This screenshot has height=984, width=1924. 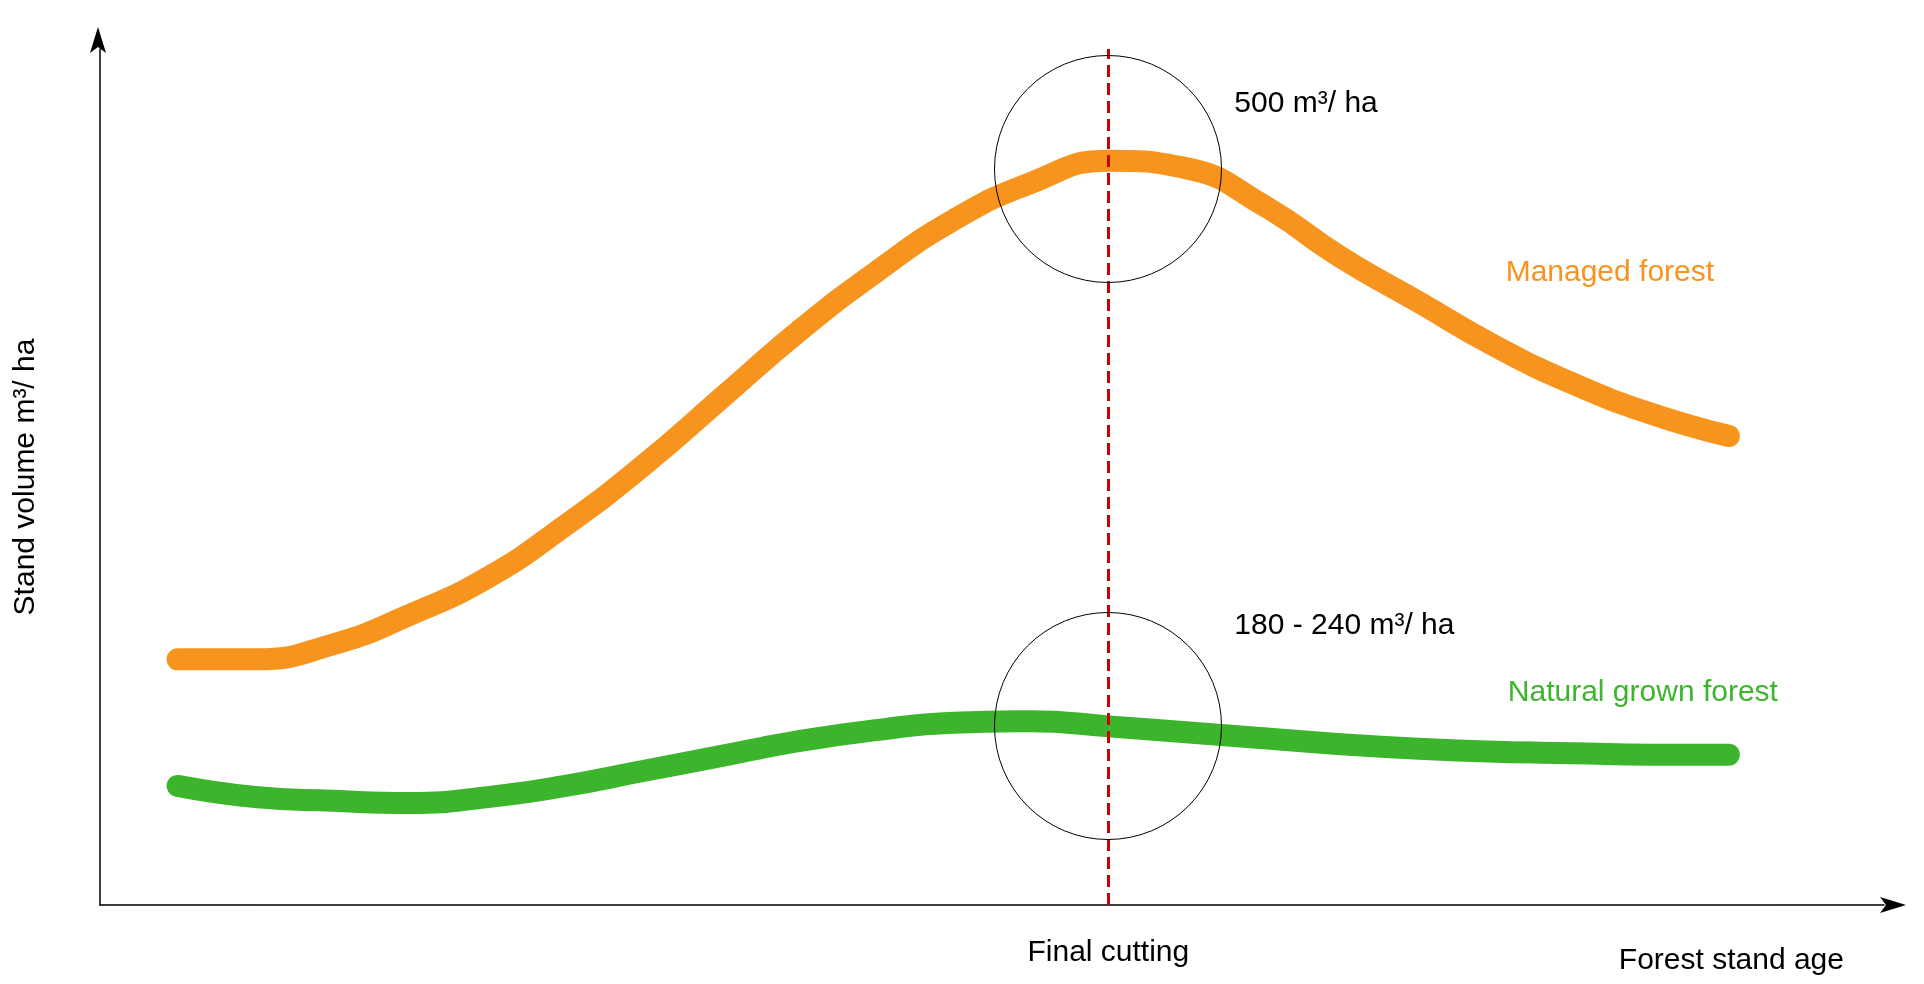 I want to click on x-axis-title: Forest stand age, so click(x=1731, y=958).